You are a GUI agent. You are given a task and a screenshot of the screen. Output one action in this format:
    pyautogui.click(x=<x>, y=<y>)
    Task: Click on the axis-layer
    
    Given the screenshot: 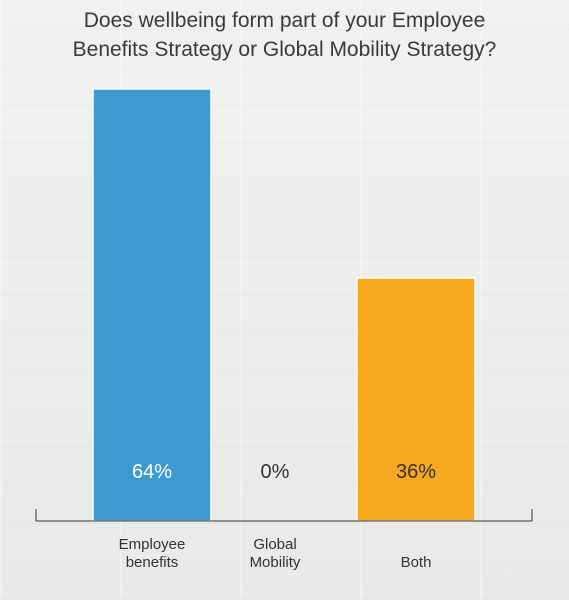 What is the action you would take?
    pyautogui.click(x=284, y=515)
    